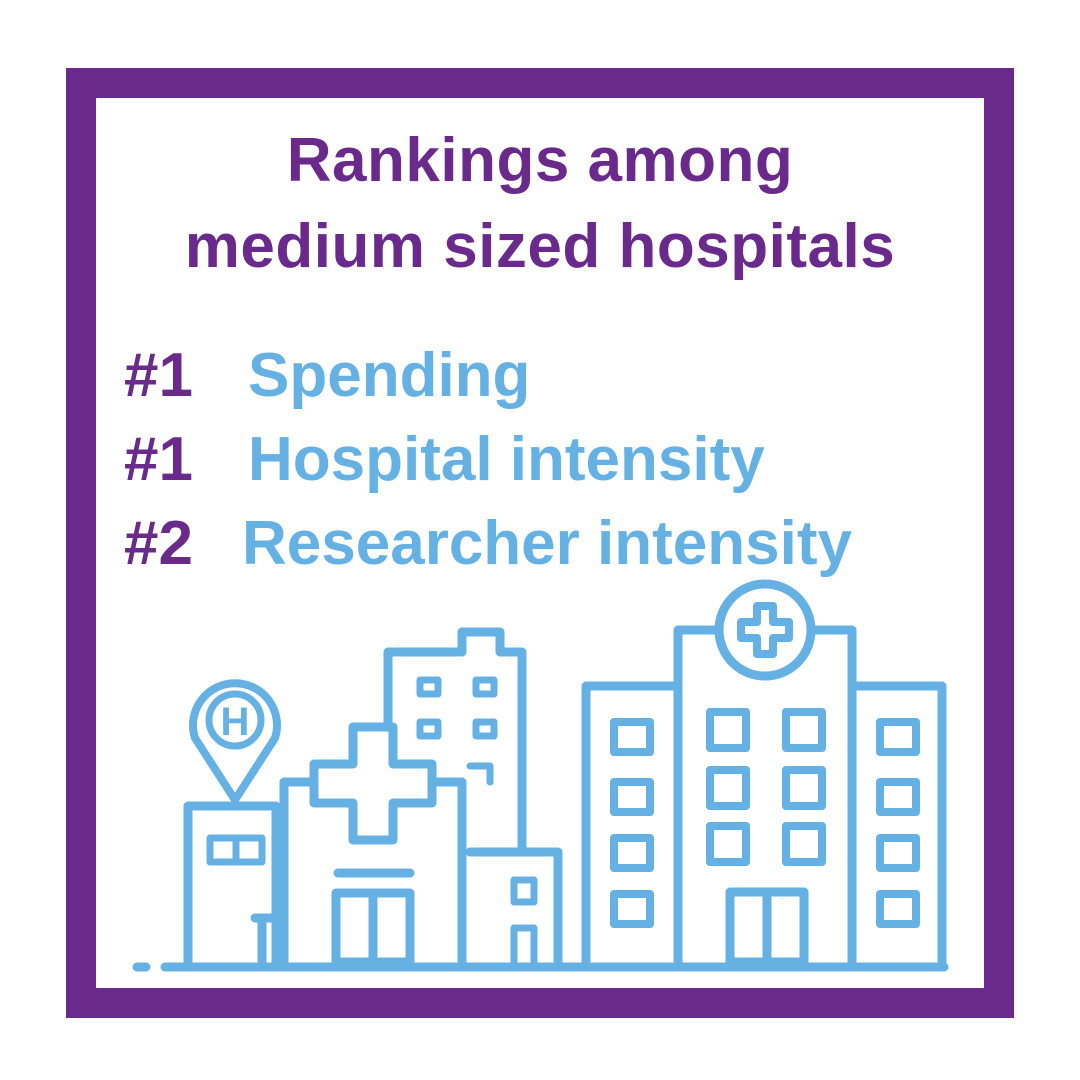 The image size is (1080, 1080). Describe the element at coordinates (540, 160) in the screenshot. I see `title-line-1: Rankings among` at that location.